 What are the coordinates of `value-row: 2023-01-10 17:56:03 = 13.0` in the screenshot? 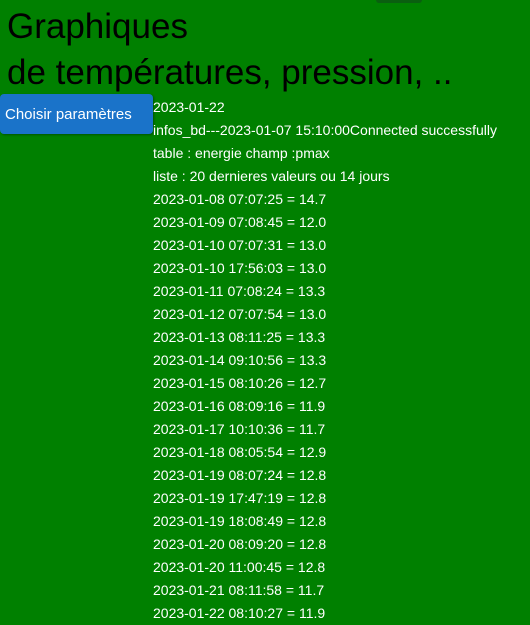 It's located at (325, 268).